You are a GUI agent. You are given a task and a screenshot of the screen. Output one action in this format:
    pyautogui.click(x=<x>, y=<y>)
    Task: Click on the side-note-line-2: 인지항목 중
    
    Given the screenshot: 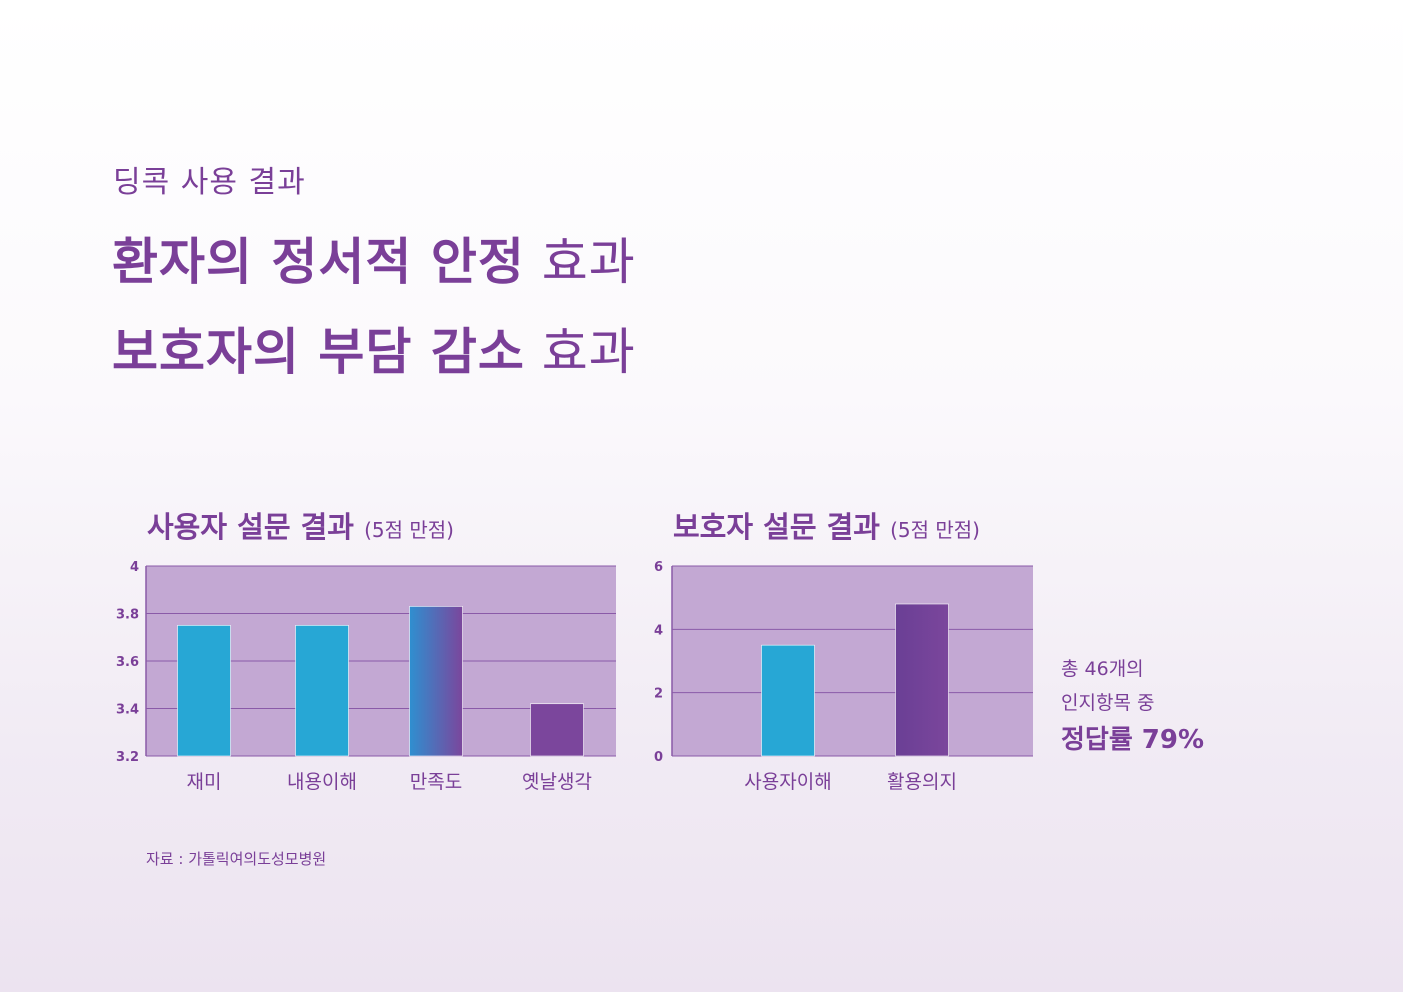 What is the action you would take?
    pyautogui.click(x=1108, y=703)
    